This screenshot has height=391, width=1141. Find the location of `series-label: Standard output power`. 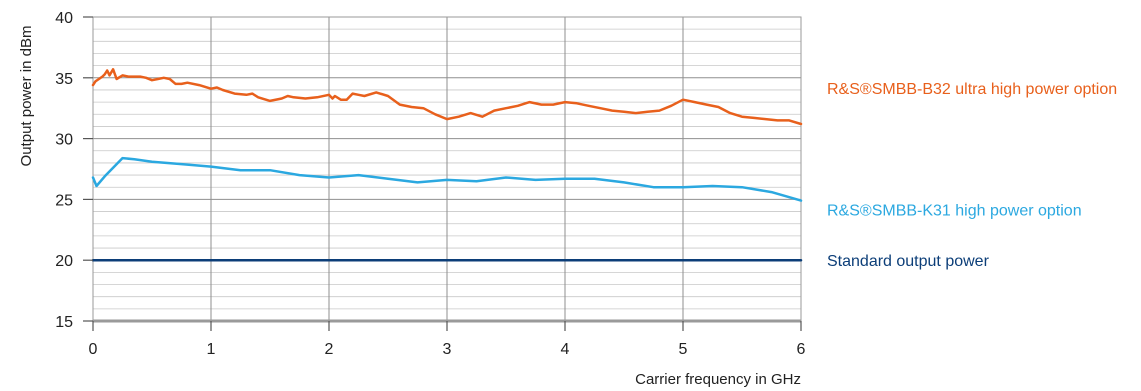

series-label: Standard output power is located at coordinates (908, 261).